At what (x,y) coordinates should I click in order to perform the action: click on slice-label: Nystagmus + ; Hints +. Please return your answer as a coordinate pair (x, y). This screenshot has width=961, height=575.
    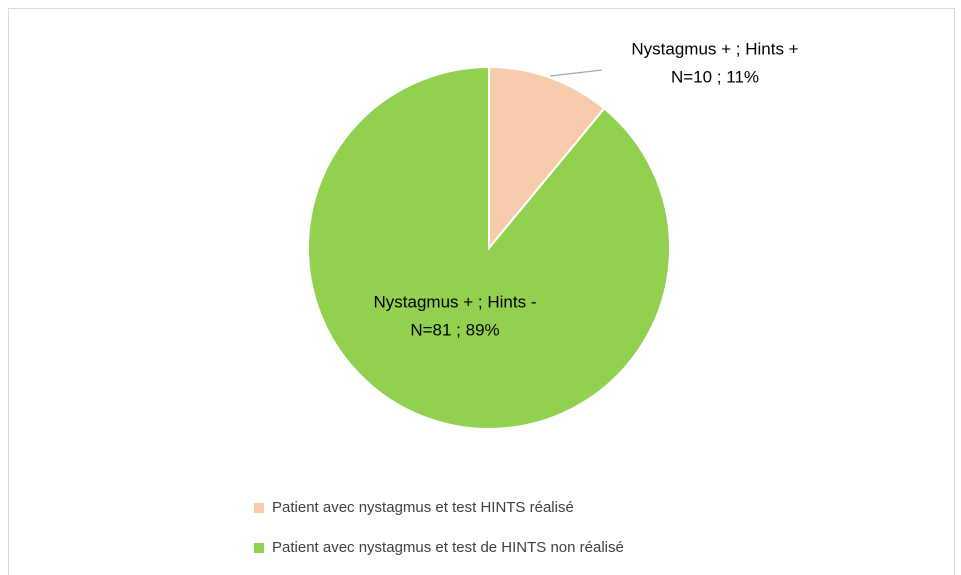
    Looking at the image, I should click on (714, 48).